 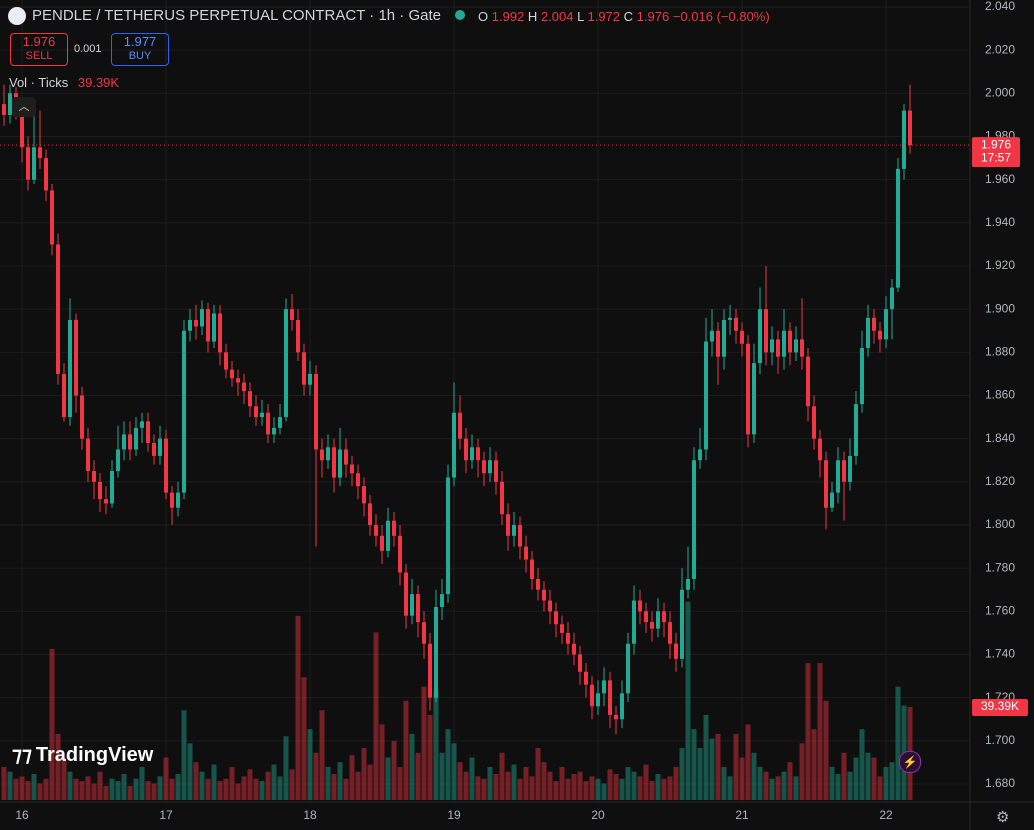 I want to click on h-value: 2.004, so click(x=557, y=16).